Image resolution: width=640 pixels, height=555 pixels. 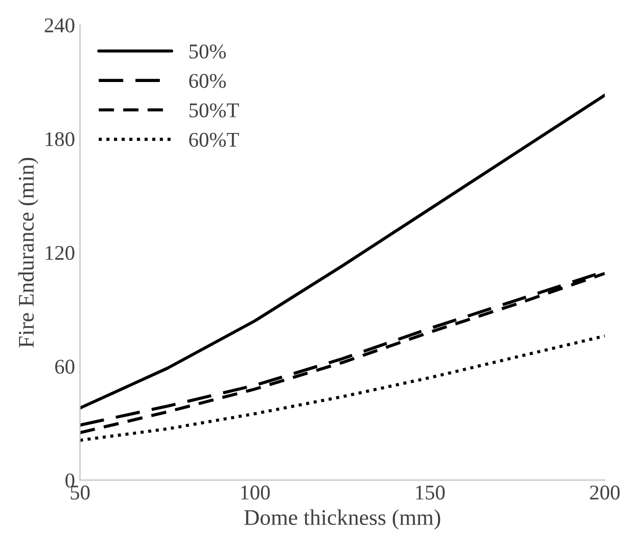 What do you see at coordinates (59, 25) in the screenshot?
I see `y-tick-label: 240` at bounding box center [59, 25].